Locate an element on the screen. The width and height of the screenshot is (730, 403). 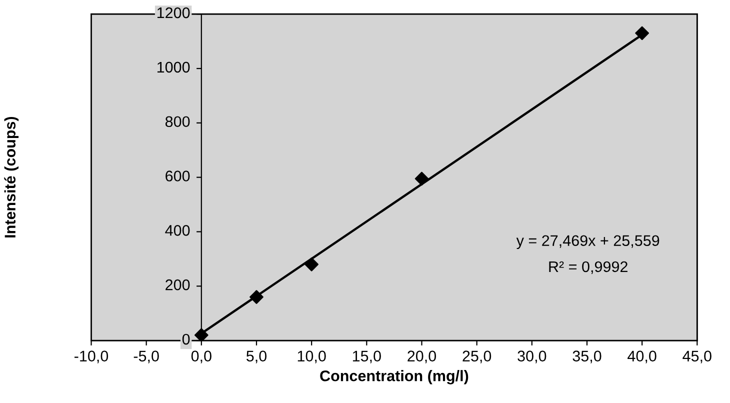
x-tick-label: -10,0 is located at coordinates (91, 357).